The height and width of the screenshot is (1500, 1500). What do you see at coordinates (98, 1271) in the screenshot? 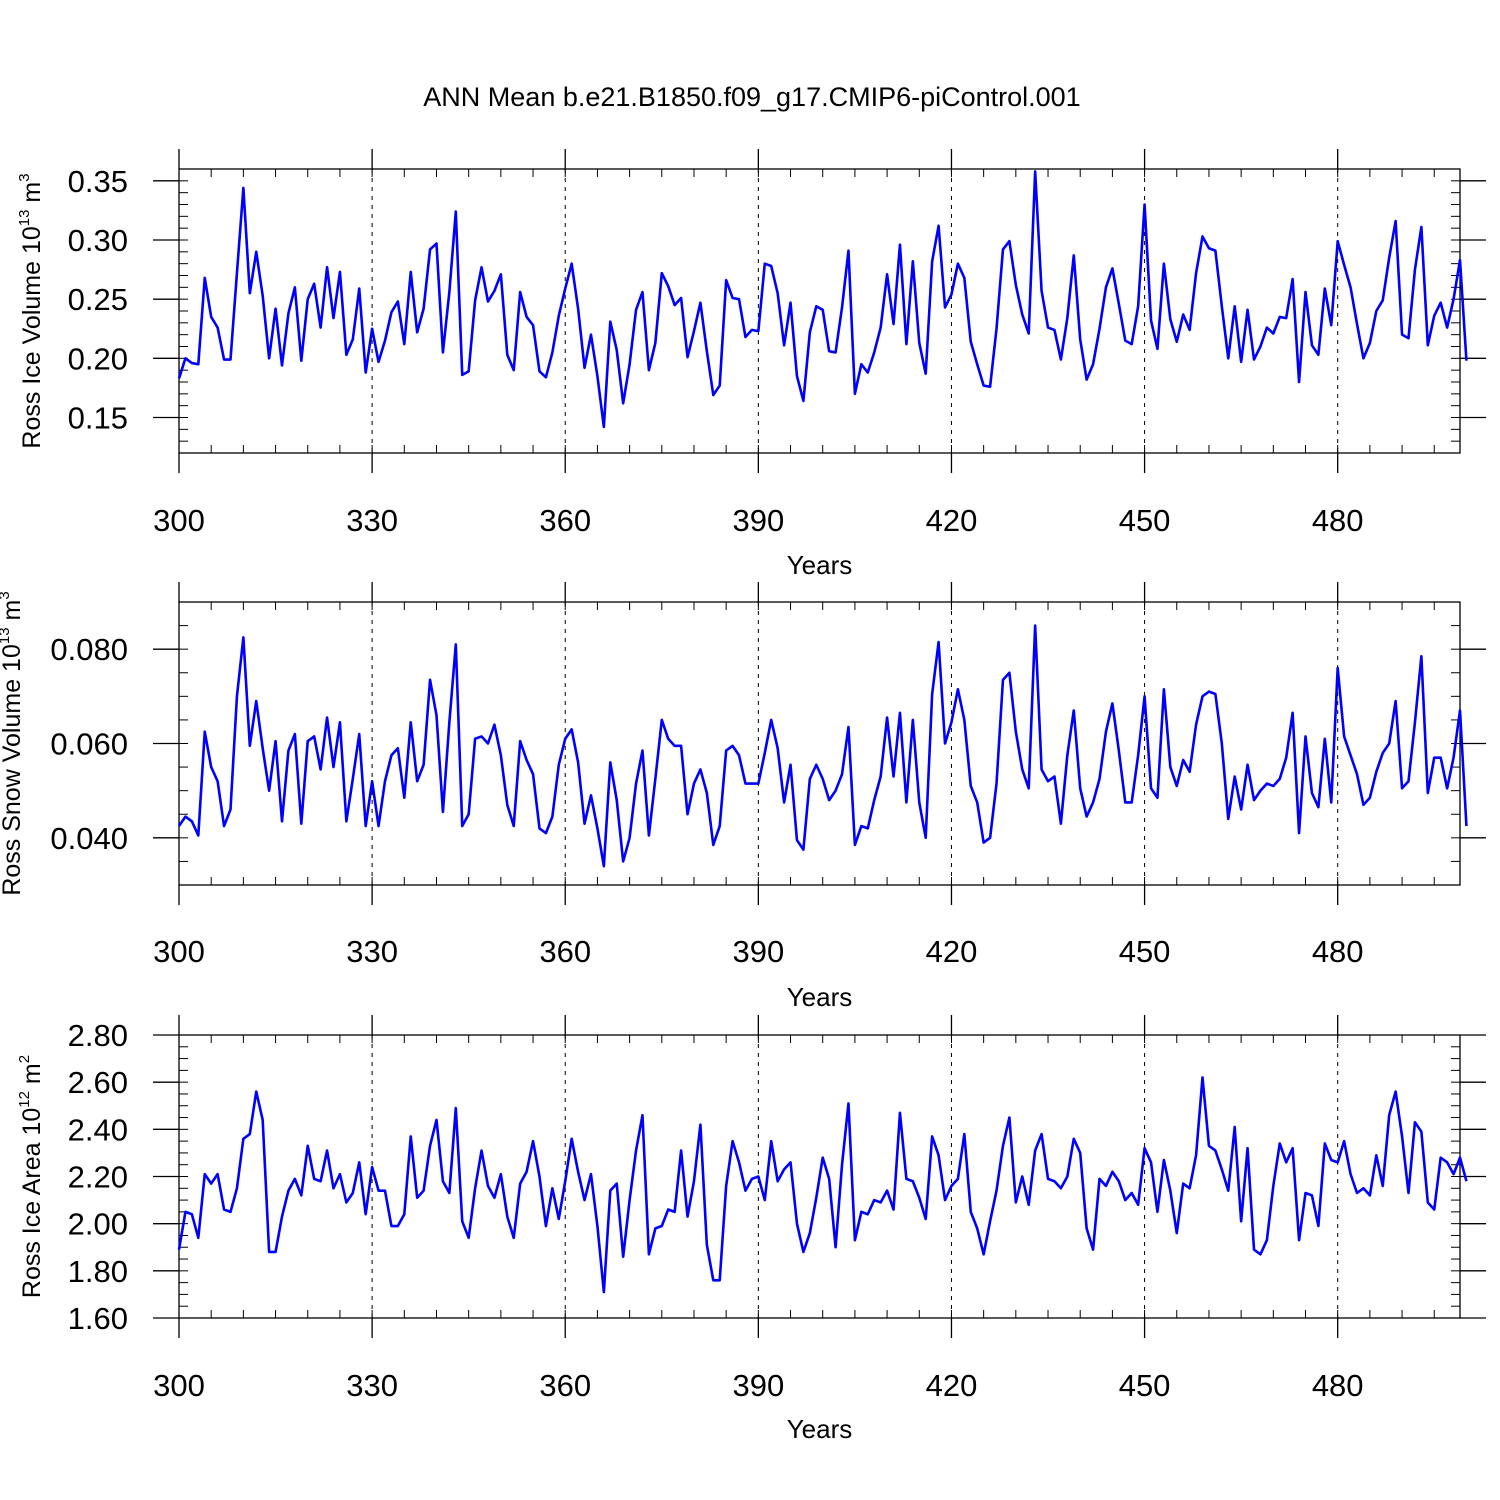
I see `y-tick-label: 1.80` at bounding box center [98, 1271].